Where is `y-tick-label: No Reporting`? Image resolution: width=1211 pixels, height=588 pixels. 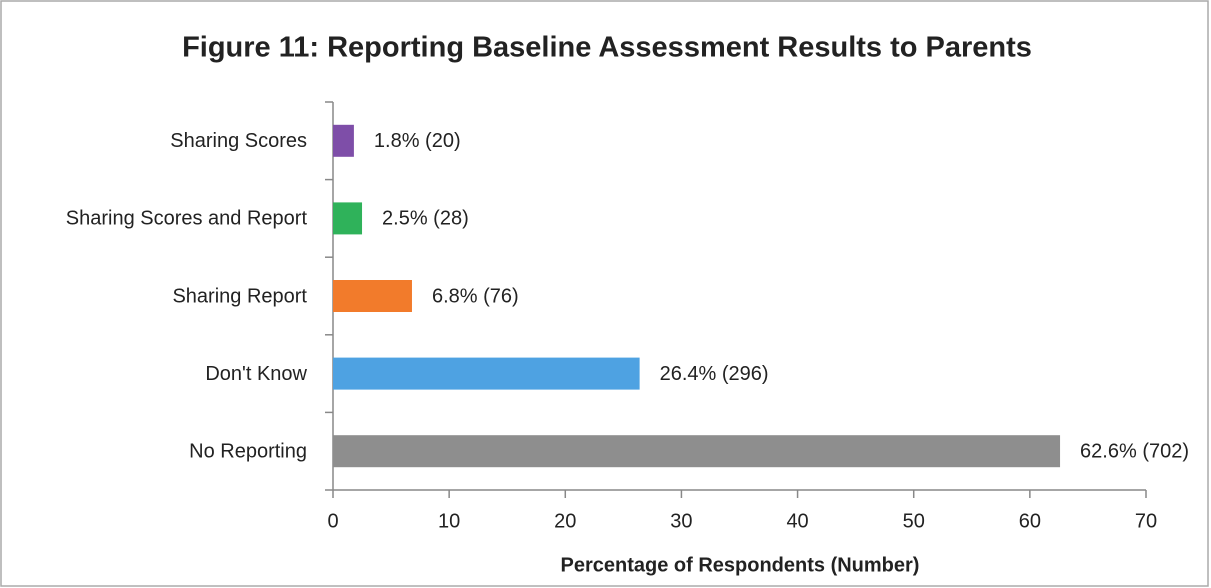 y-tick-label: No Reporting is located at coordinates (248, 451).